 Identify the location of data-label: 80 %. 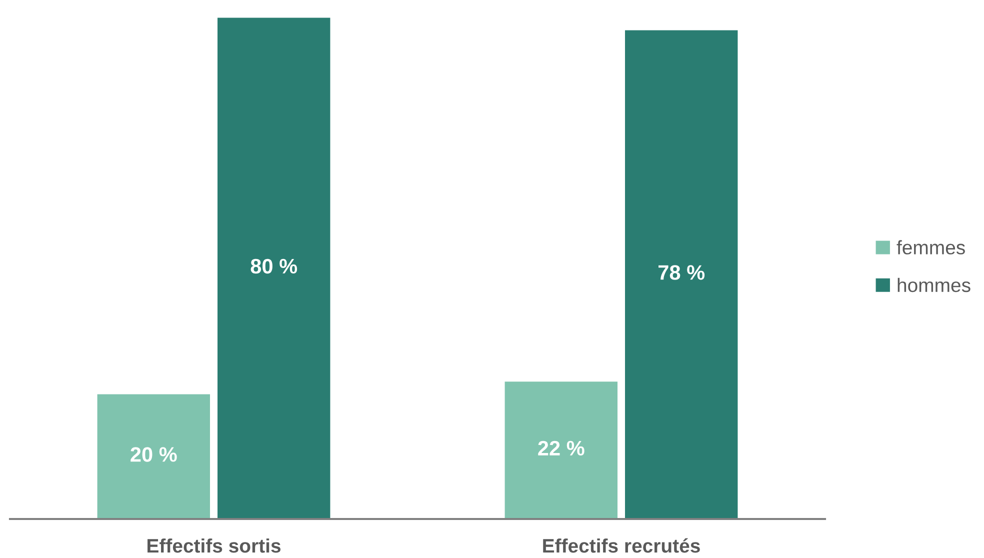
(274, 266).